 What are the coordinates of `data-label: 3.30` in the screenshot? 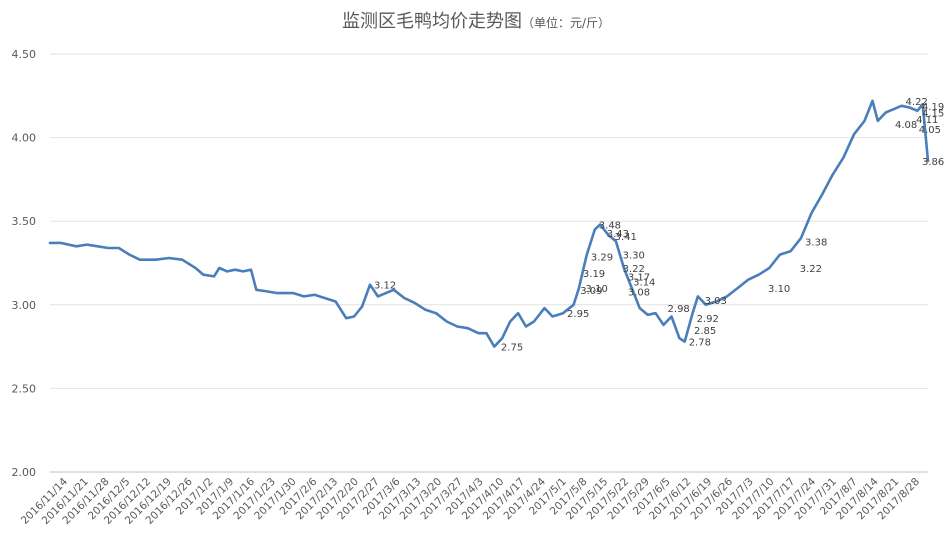 It's located at (634, 256).